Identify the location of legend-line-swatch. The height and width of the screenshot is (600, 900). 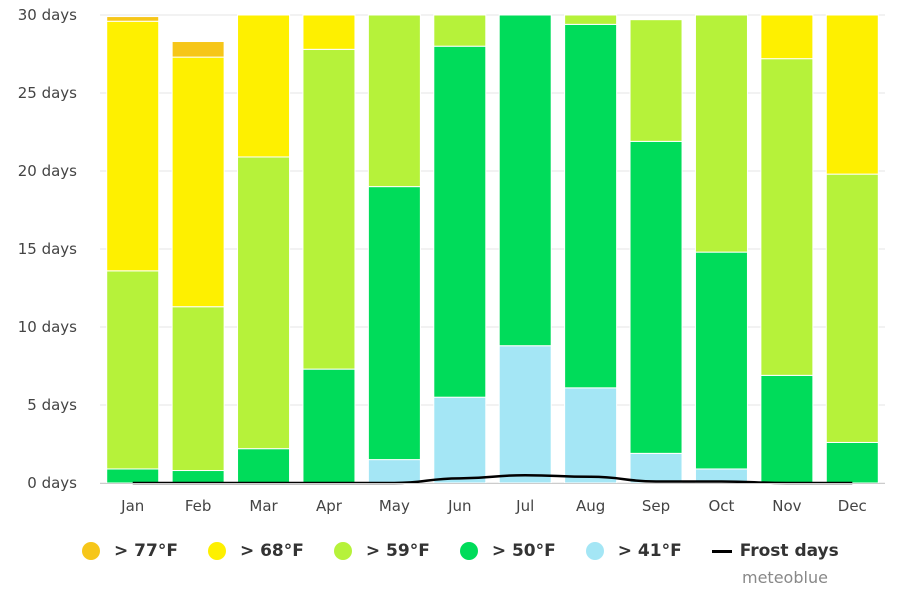
(721, 551).